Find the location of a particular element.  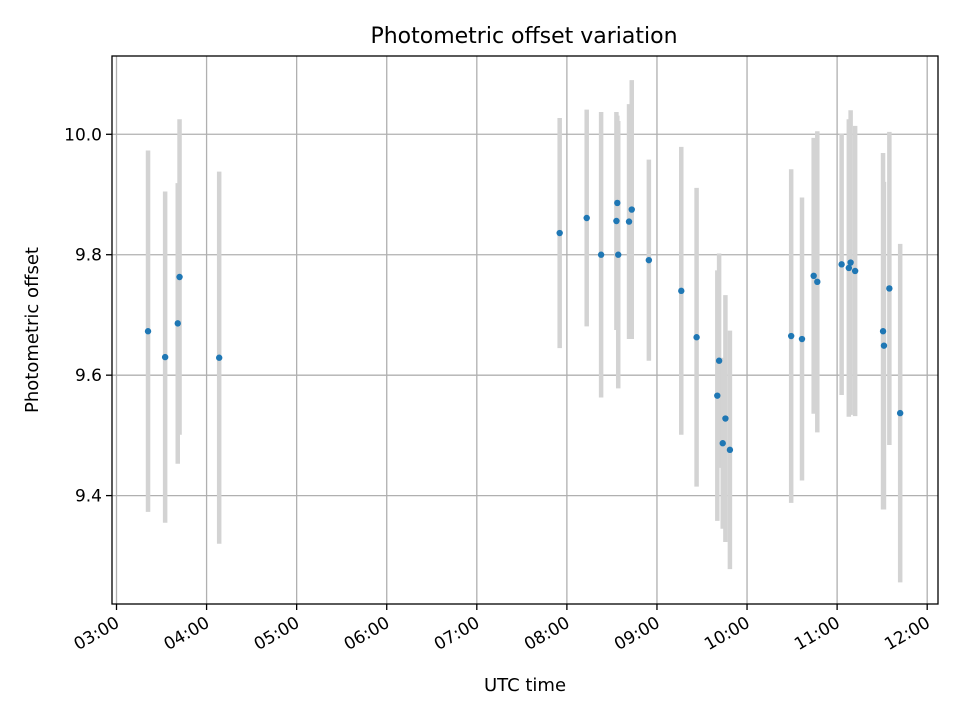

x-tick-label: 08:00 is located at coordinates (547, 634).